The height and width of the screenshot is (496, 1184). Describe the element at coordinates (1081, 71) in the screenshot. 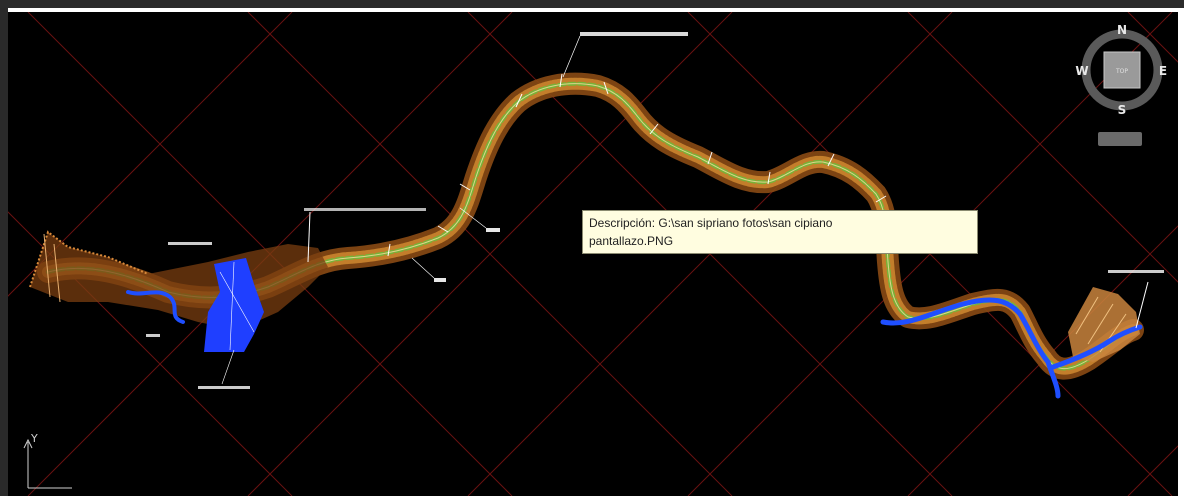

I see `compass-west: W` at that location.